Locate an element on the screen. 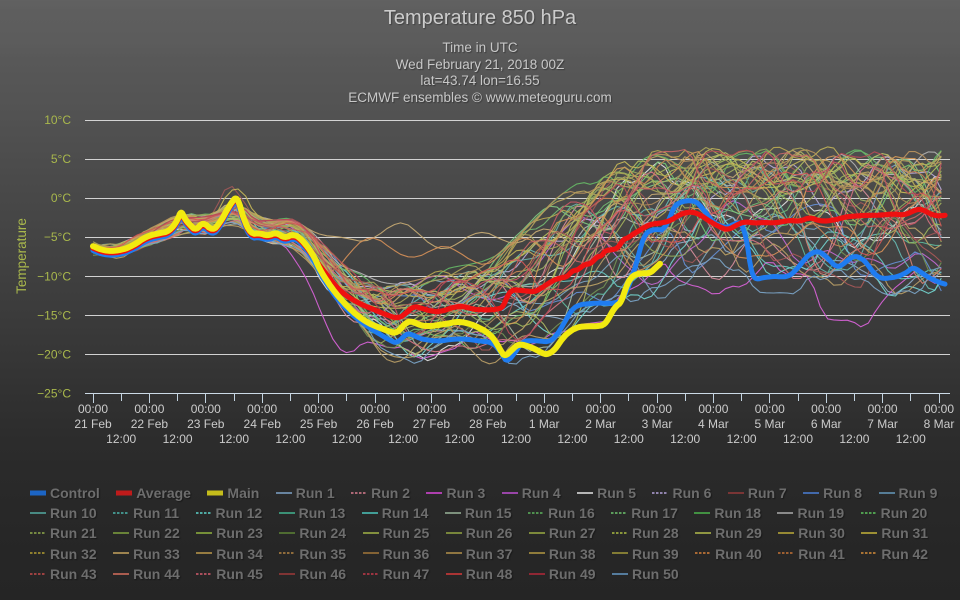  svg-text: 2 Mar is located at coordinates (600, 424).